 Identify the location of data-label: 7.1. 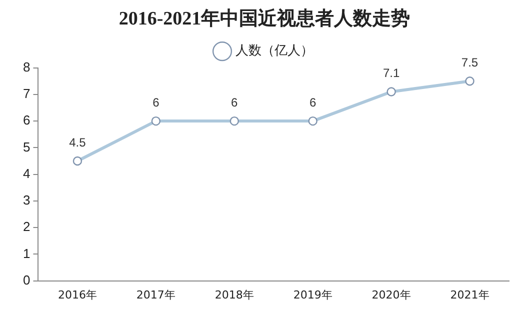
(391, 73).